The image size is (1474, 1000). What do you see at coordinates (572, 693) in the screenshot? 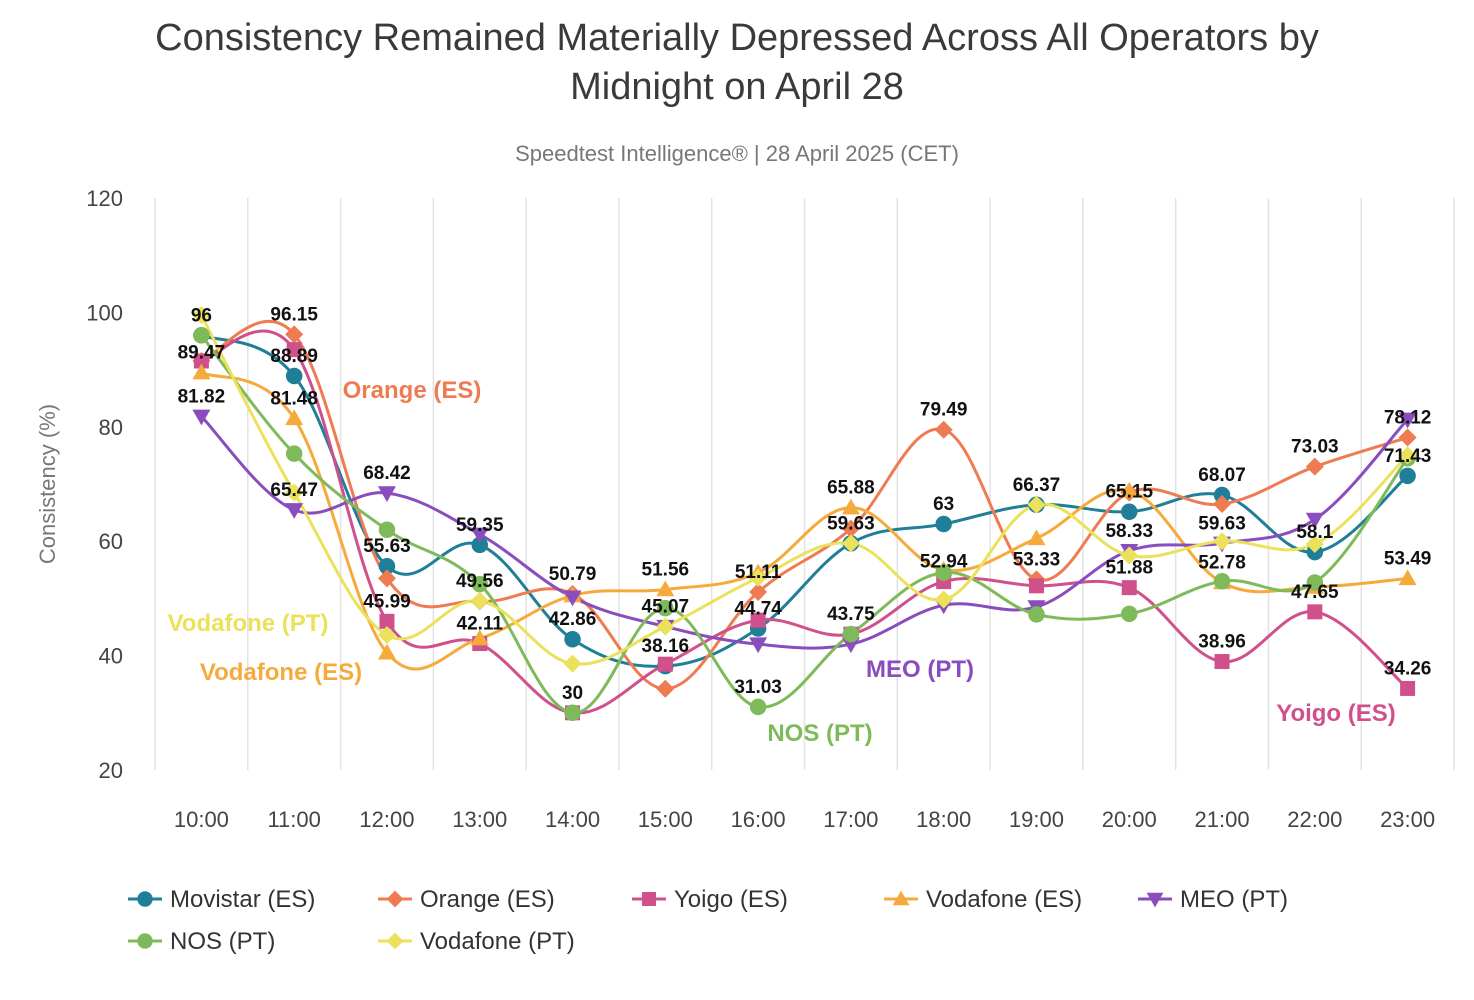
I see `data-label: 30` at bounding box center [572, 693].